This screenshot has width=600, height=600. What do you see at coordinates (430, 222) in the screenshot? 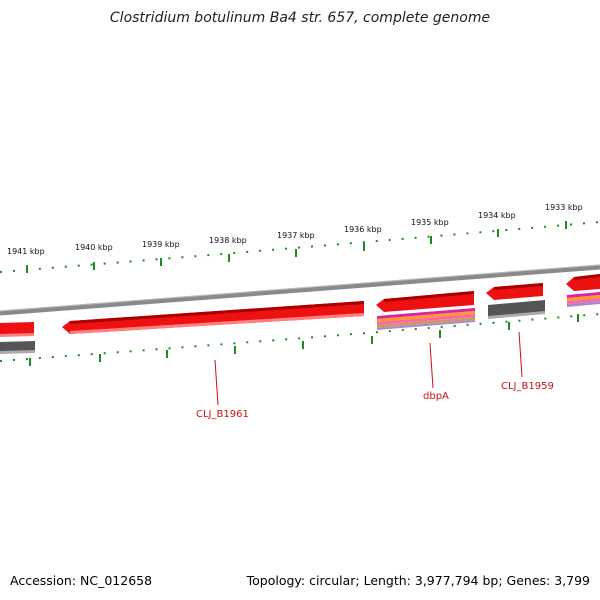
I see `kbp-label: 1935 kbp` at bounding box center [430, 222].